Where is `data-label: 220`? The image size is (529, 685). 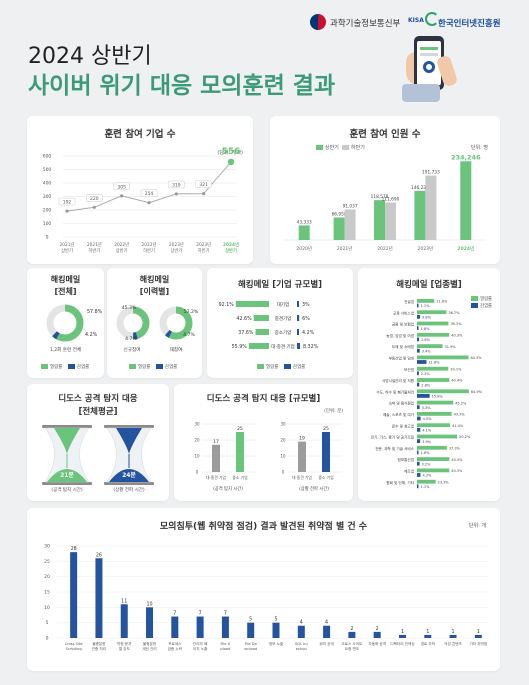
data-label: 220 is located at coordinates (94, 199).